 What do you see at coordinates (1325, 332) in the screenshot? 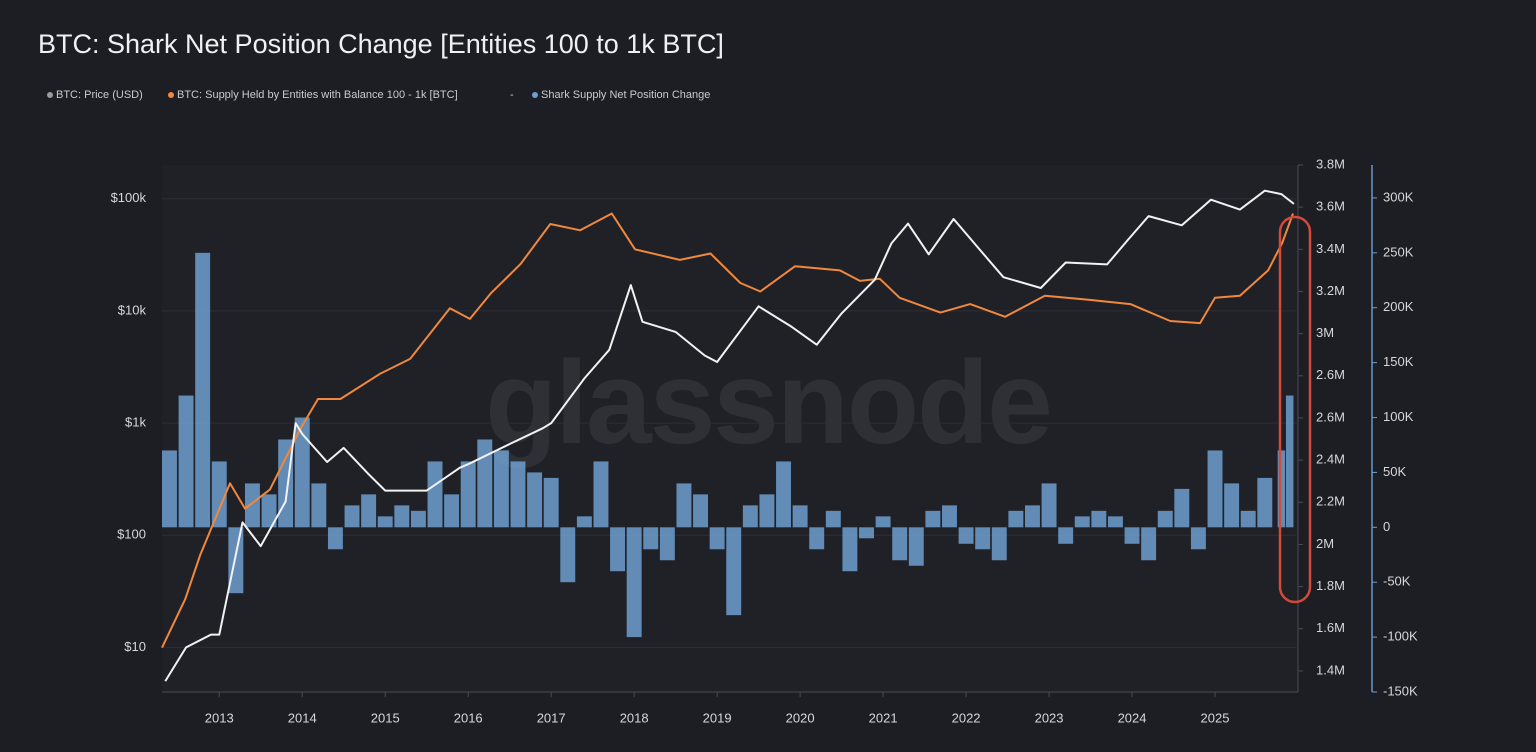
I see `y2-tick-label: 3M` at bounding box center [1325, 332].